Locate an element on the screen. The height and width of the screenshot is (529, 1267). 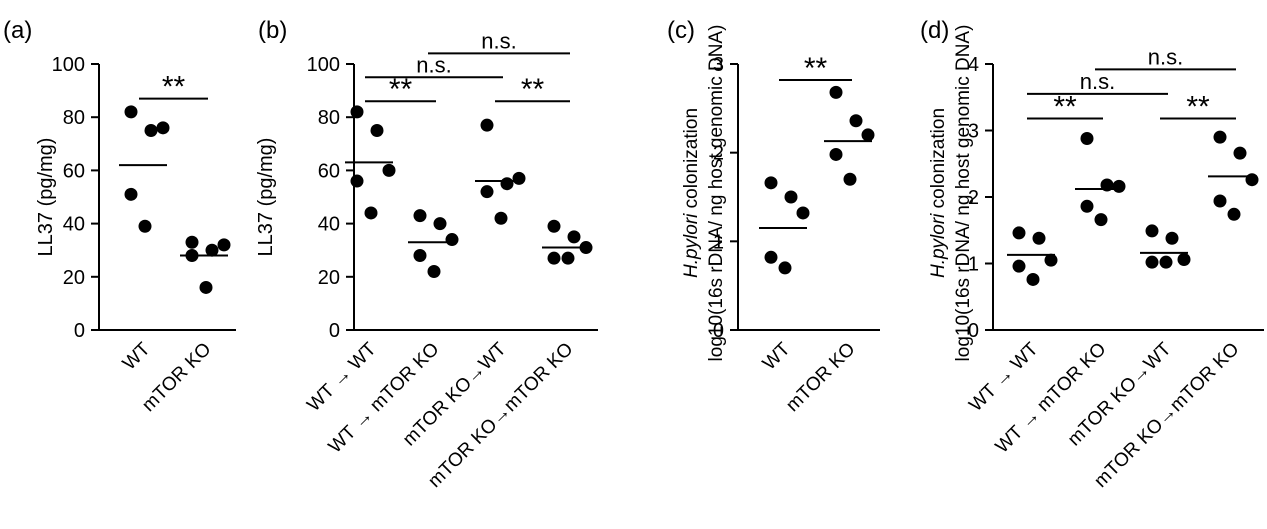
panel-label: (b) is located at coordinates (272, 30).